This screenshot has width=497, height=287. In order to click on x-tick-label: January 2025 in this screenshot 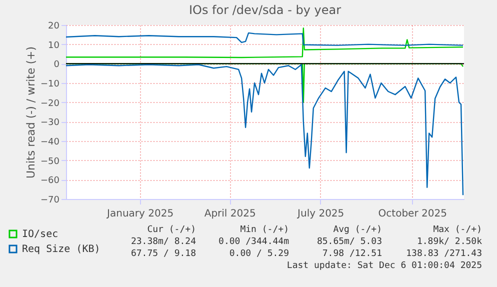, I will do `click(140, 214)`.